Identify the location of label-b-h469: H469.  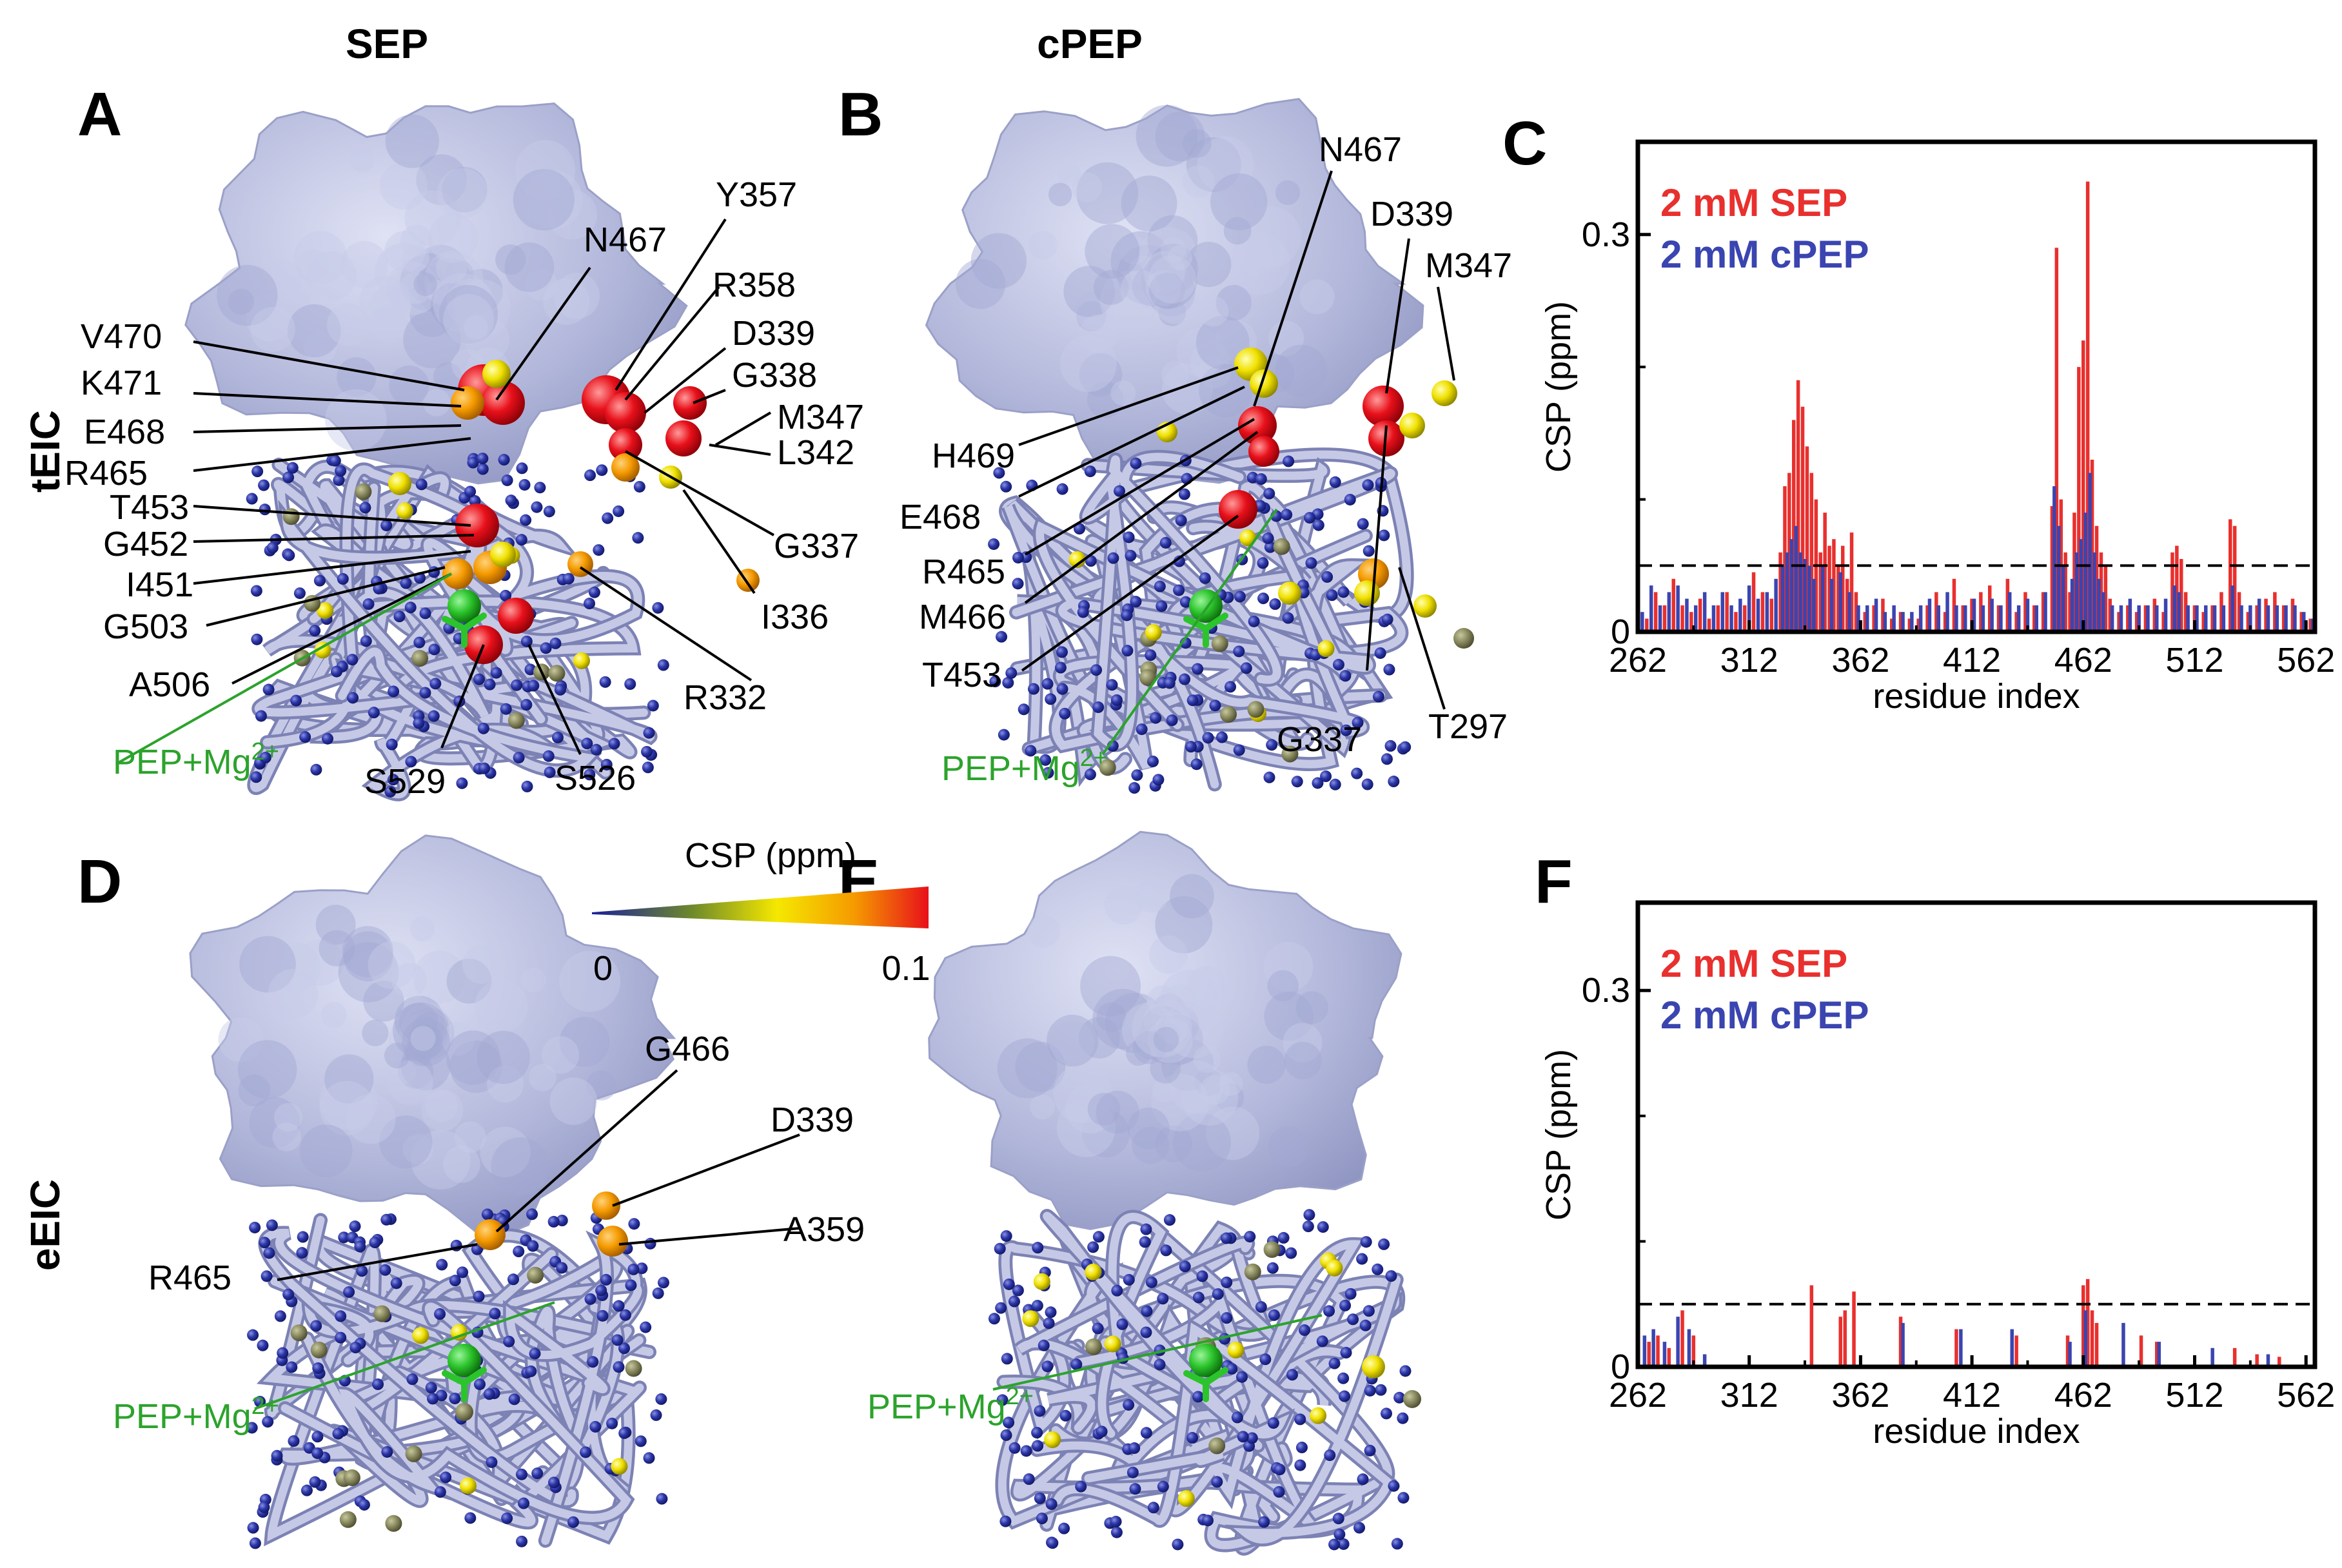
(973, 455).